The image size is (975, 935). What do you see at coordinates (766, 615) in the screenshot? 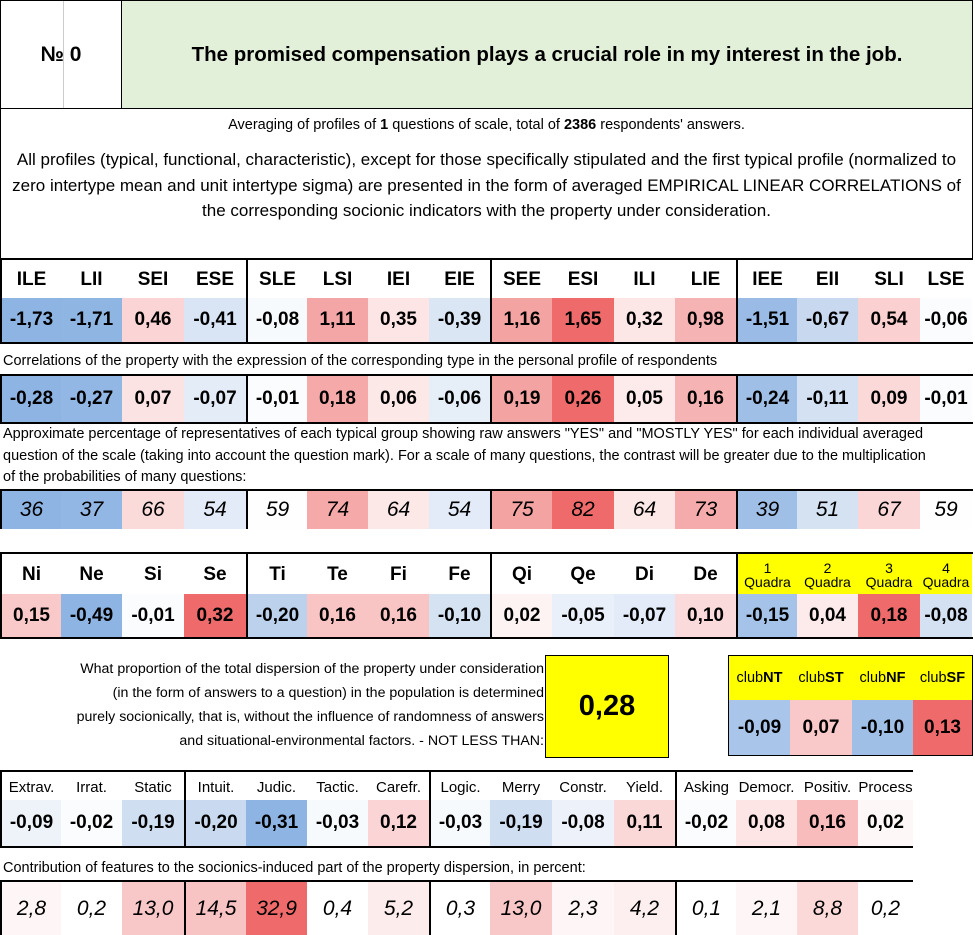
I see `quadra-value-1: -0,15` at bounding box center [766, 615].